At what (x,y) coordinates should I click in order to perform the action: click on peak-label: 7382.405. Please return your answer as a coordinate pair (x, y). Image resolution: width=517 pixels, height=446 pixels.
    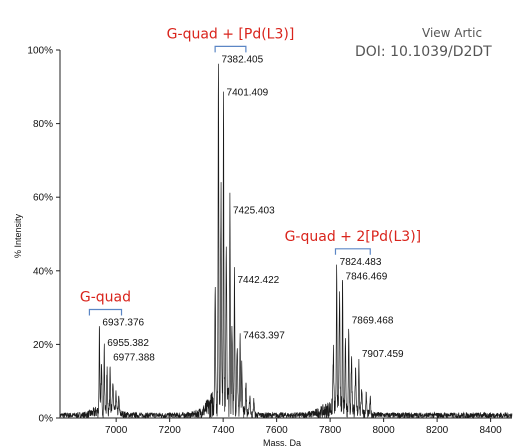
    Looking at the image, I should click on (242, 59).